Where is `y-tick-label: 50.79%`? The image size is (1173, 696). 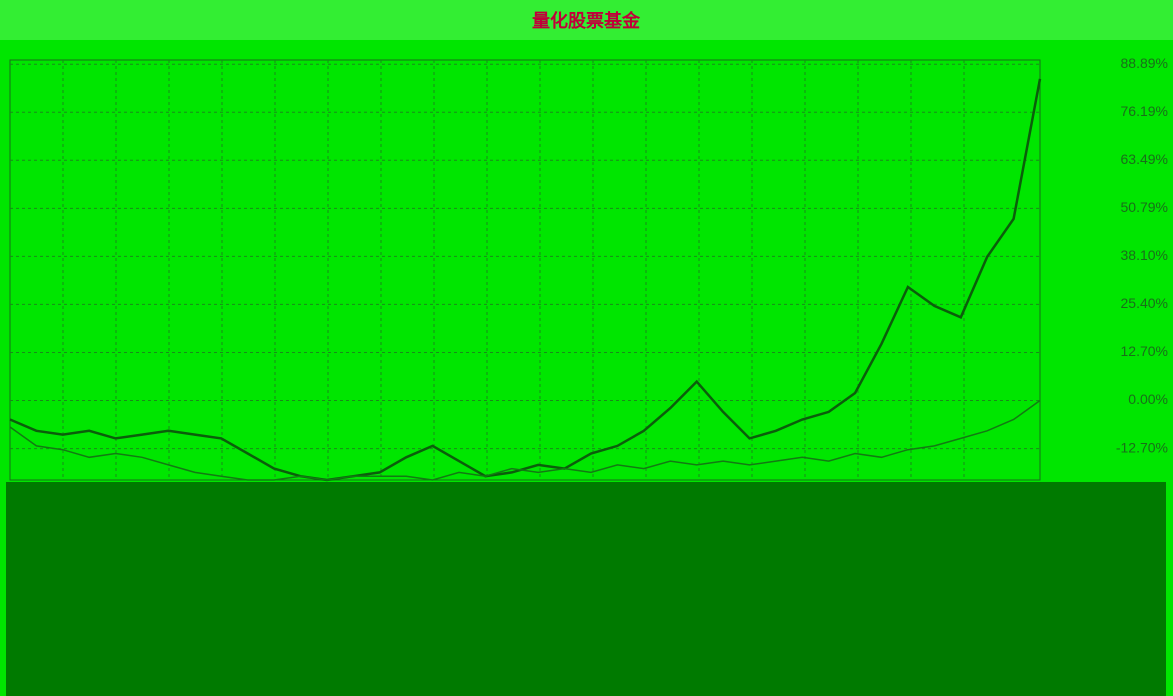
y-tick-label: 50.79% is located at coordinates (1144, 207).